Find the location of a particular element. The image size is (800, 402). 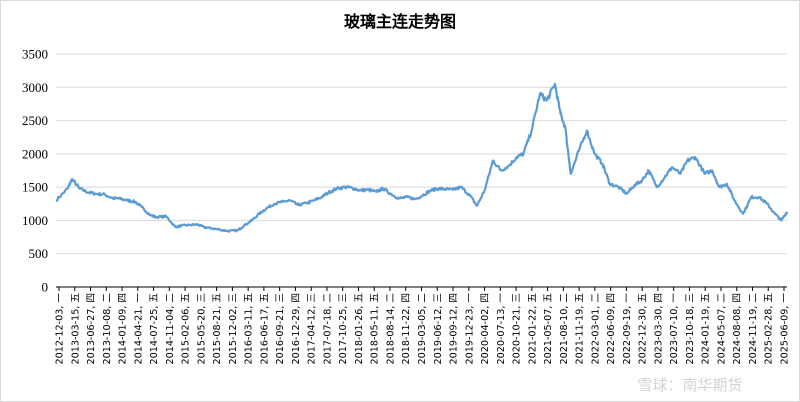

x-tick-label: 2013-10-08, 二 is located at coordinates (107, 329).